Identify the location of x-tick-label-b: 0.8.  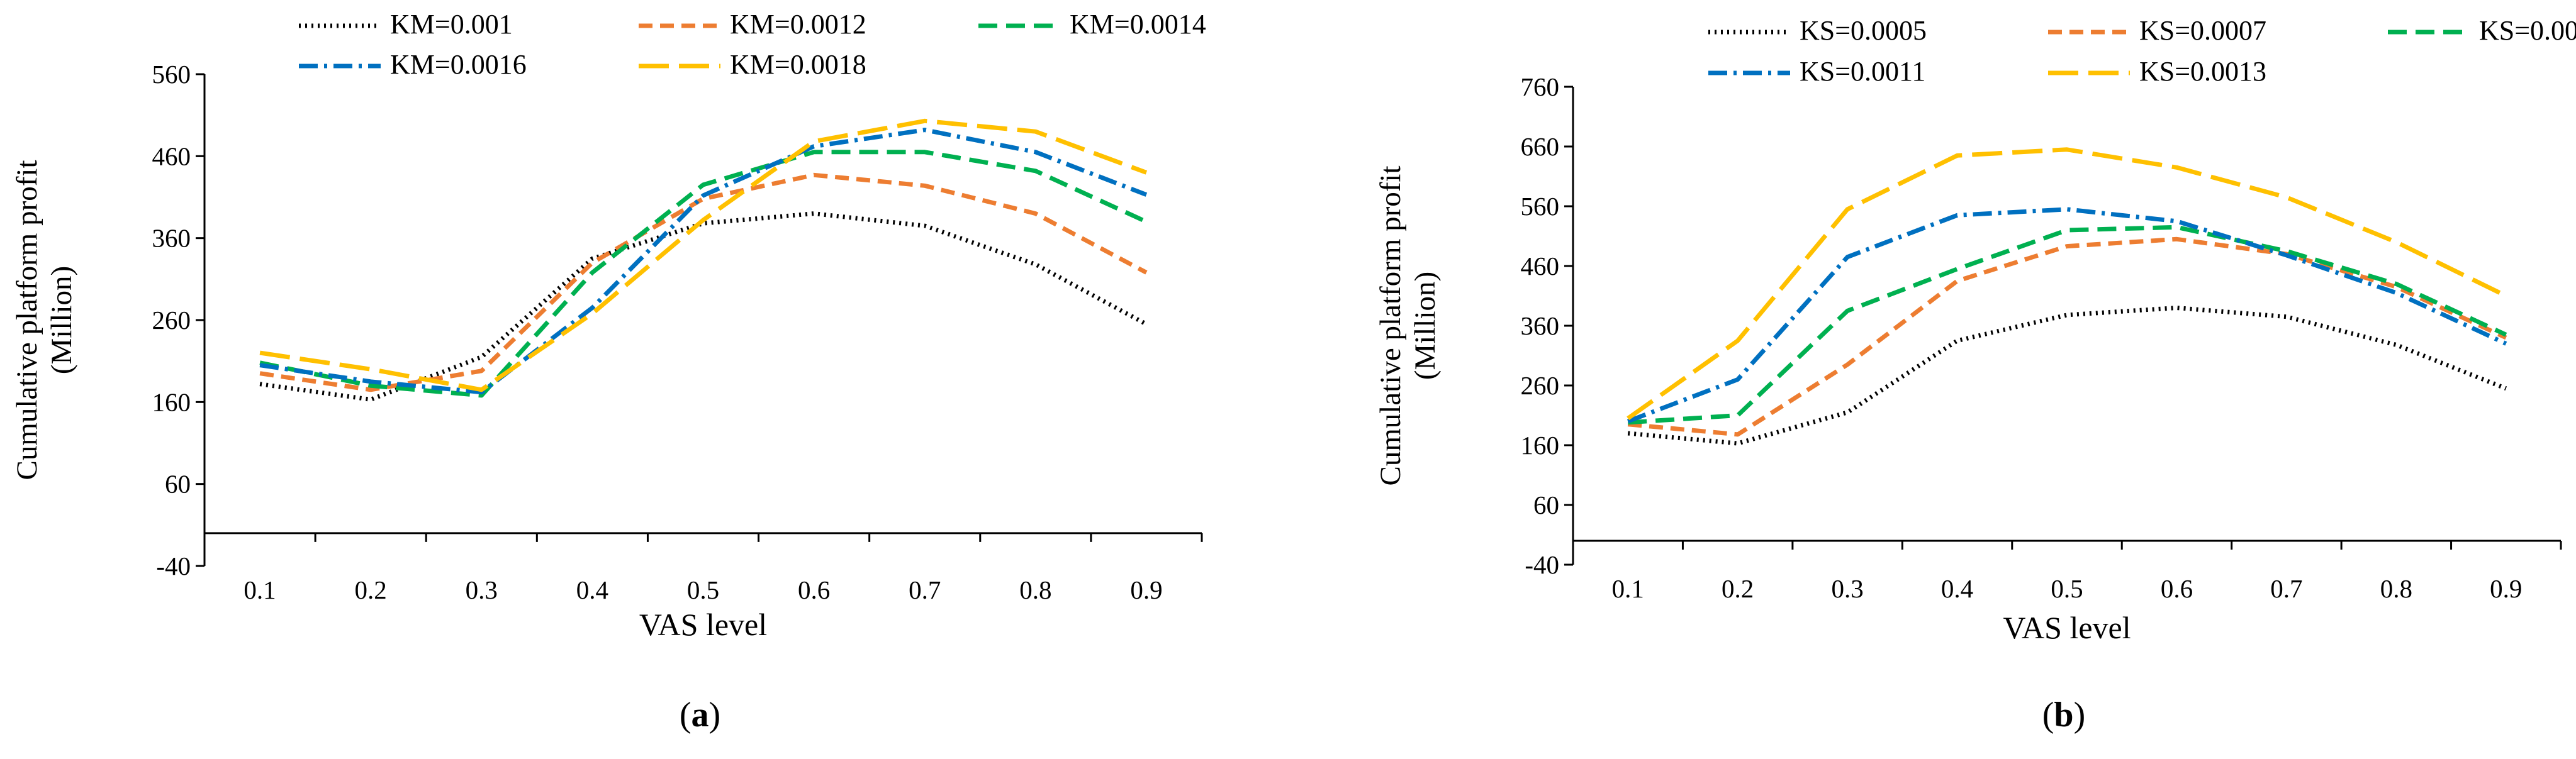
(2396, 588).